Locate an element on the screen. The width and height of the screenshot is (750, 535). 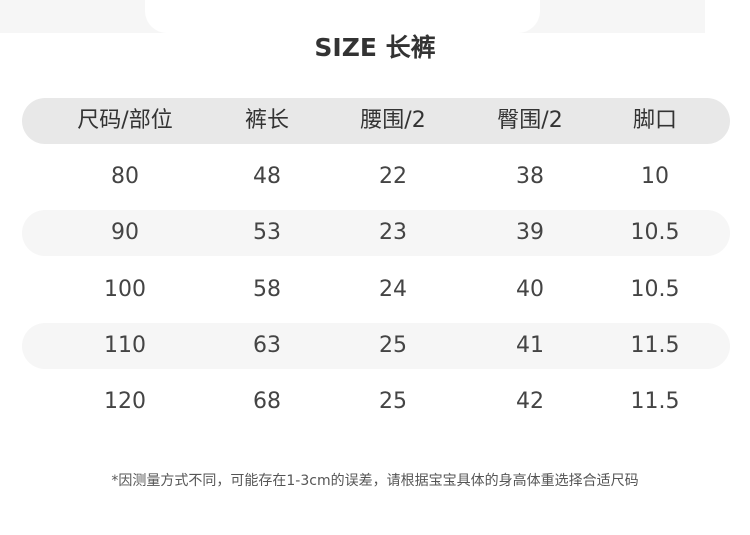
header-leg-opening: 脚口 is located at coordinates (654, 120).